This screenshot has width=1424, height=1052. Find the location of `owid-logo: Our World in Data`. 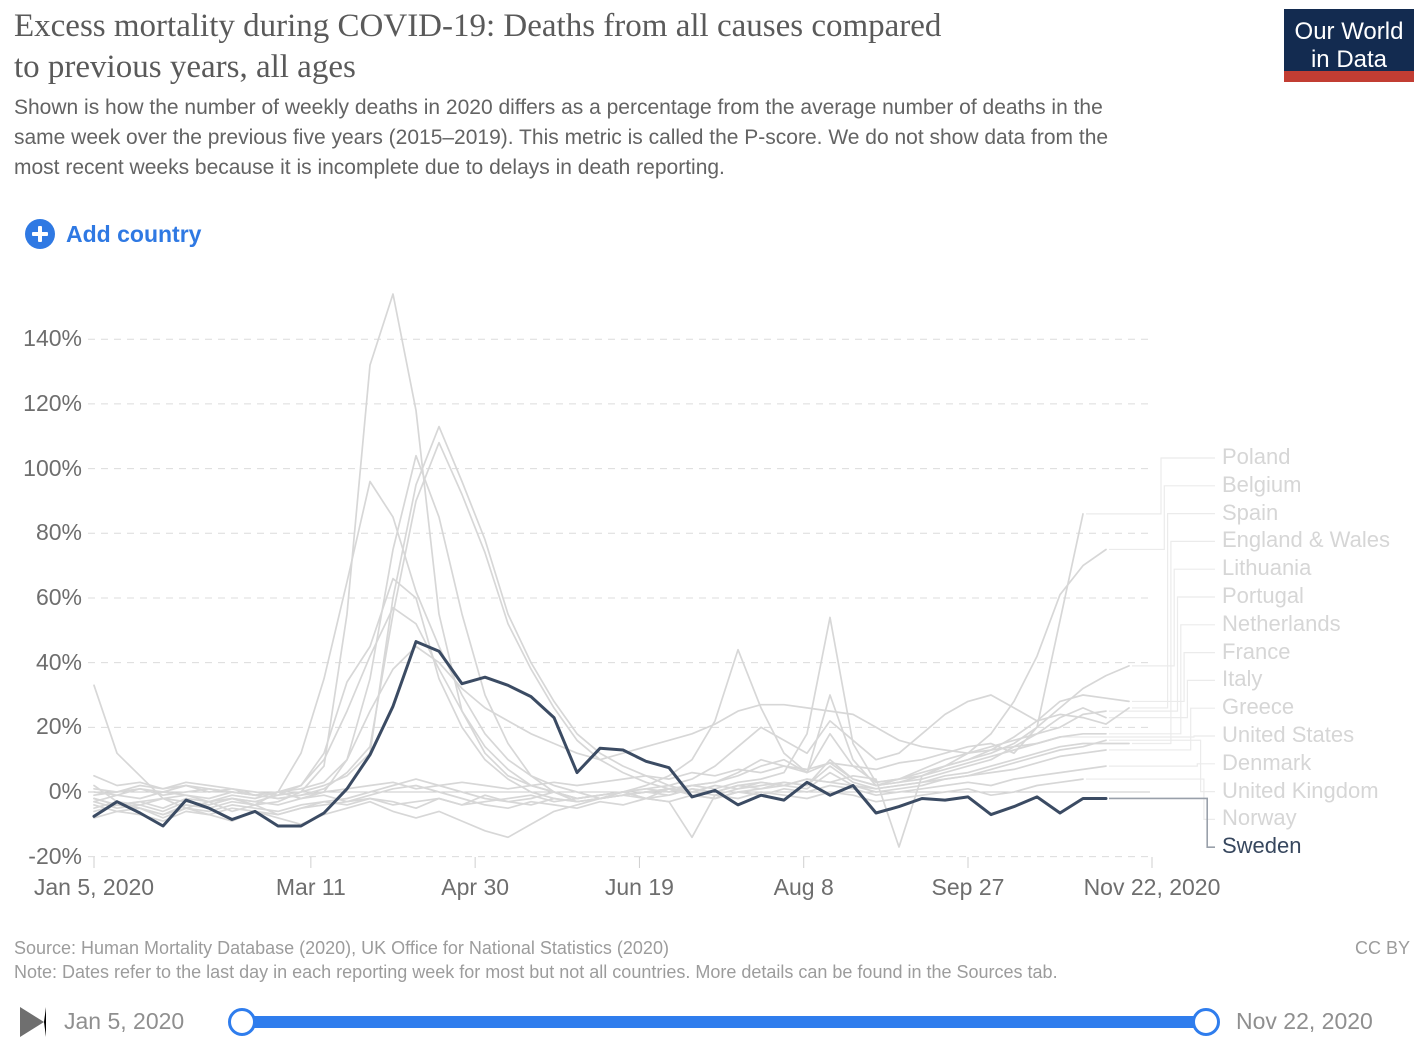

owid-logo: Our World in Data is located at coordinates (1349, 45).